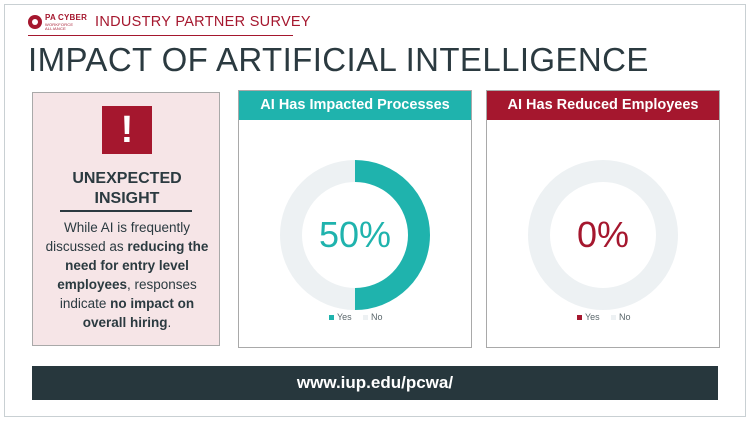  What do you see at coordinates (160, 35) in the screenshot?
I see `title-divider` at bounding box center [160, 35].